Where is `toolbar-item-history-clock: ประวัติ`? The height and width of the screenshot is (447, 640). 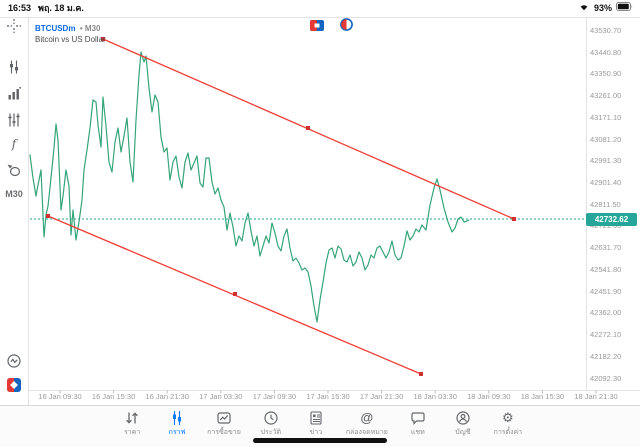 toolbar-item-history-clock: ประวัติ is located at coordinates (271, 424).